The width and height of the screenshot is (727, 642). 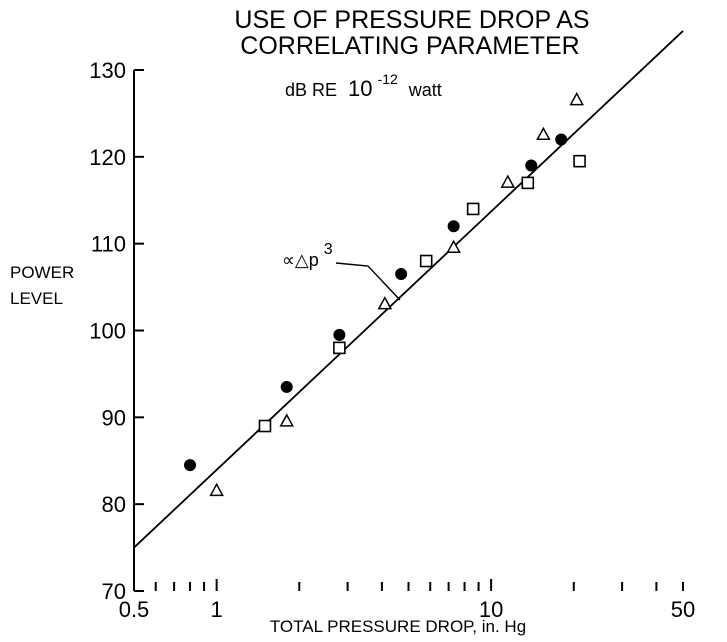 What do you see at coordinates (411, 20) in the screenshot?
I see `chart-title: USE OF PRESSURE DROP AS` at bounding box center [411, 20].